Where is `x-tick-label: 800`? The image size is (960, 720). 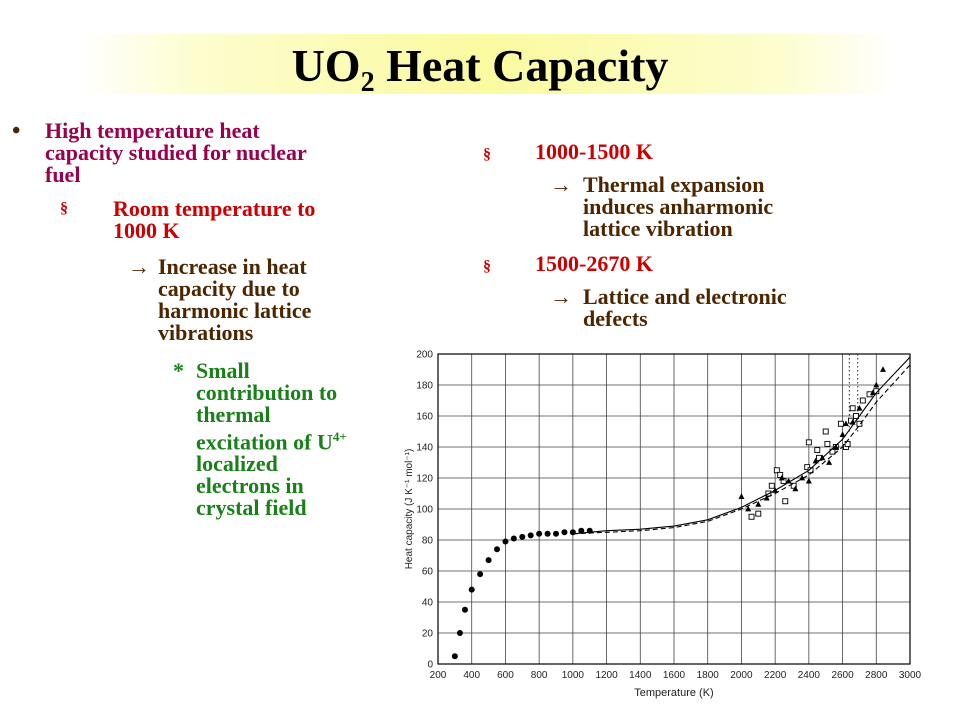
x-tick-label: 800 is located at coordinates (539, 675).